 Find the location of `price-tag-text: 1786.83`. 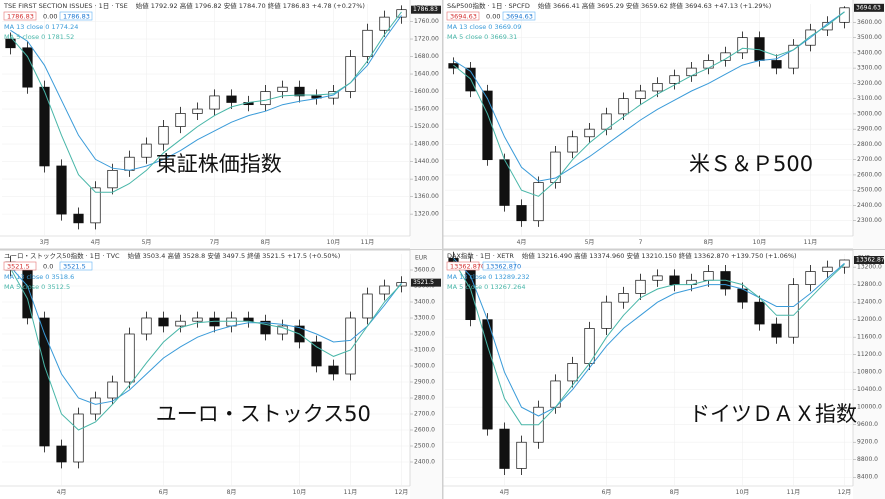

price-tag-text: 1786.83 is located at coordinates (425, 9).